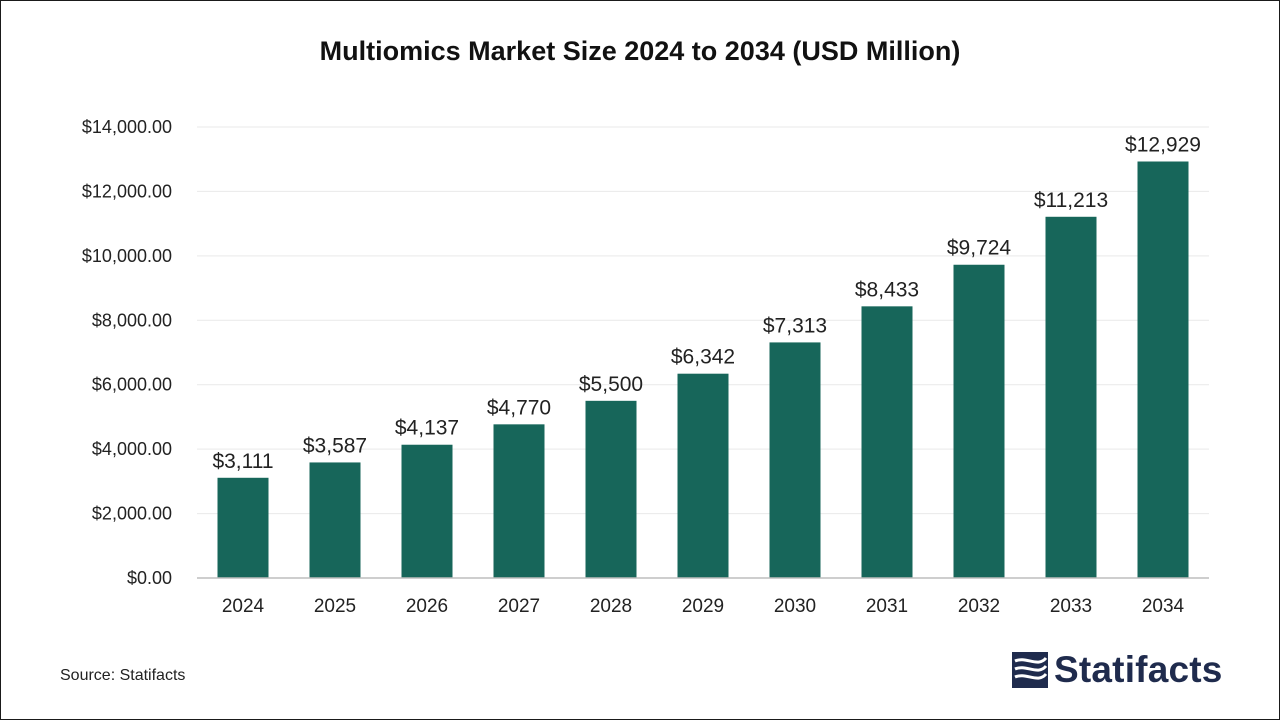 This screenshot has width=1280, height=720. I want to click on x-tick-label: 2032, so click(979, 606).